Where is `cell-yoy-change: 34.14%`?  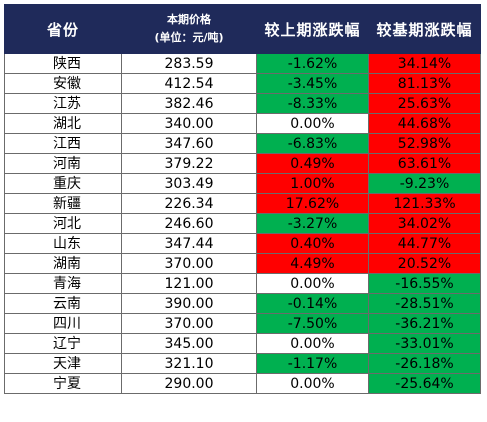 cell-yoy-change: 34.14% is located at coordinates (424, 63).